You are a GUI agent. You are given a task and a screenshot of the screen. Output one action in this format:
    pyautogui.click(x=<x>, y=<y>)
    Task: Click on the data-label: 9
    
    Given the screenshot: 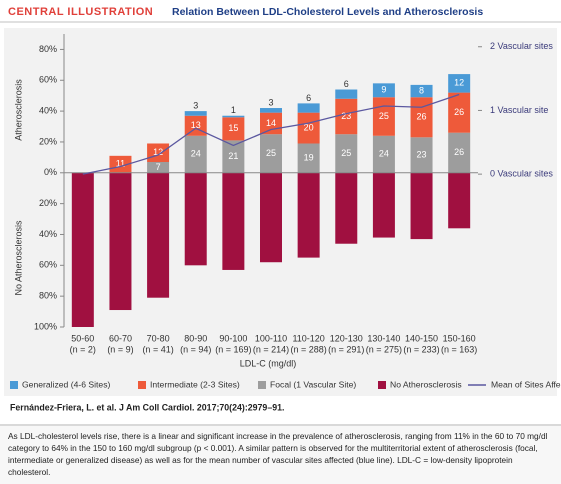 What is the action you would take?
    pyautogui.click(x=383, y=90)
    